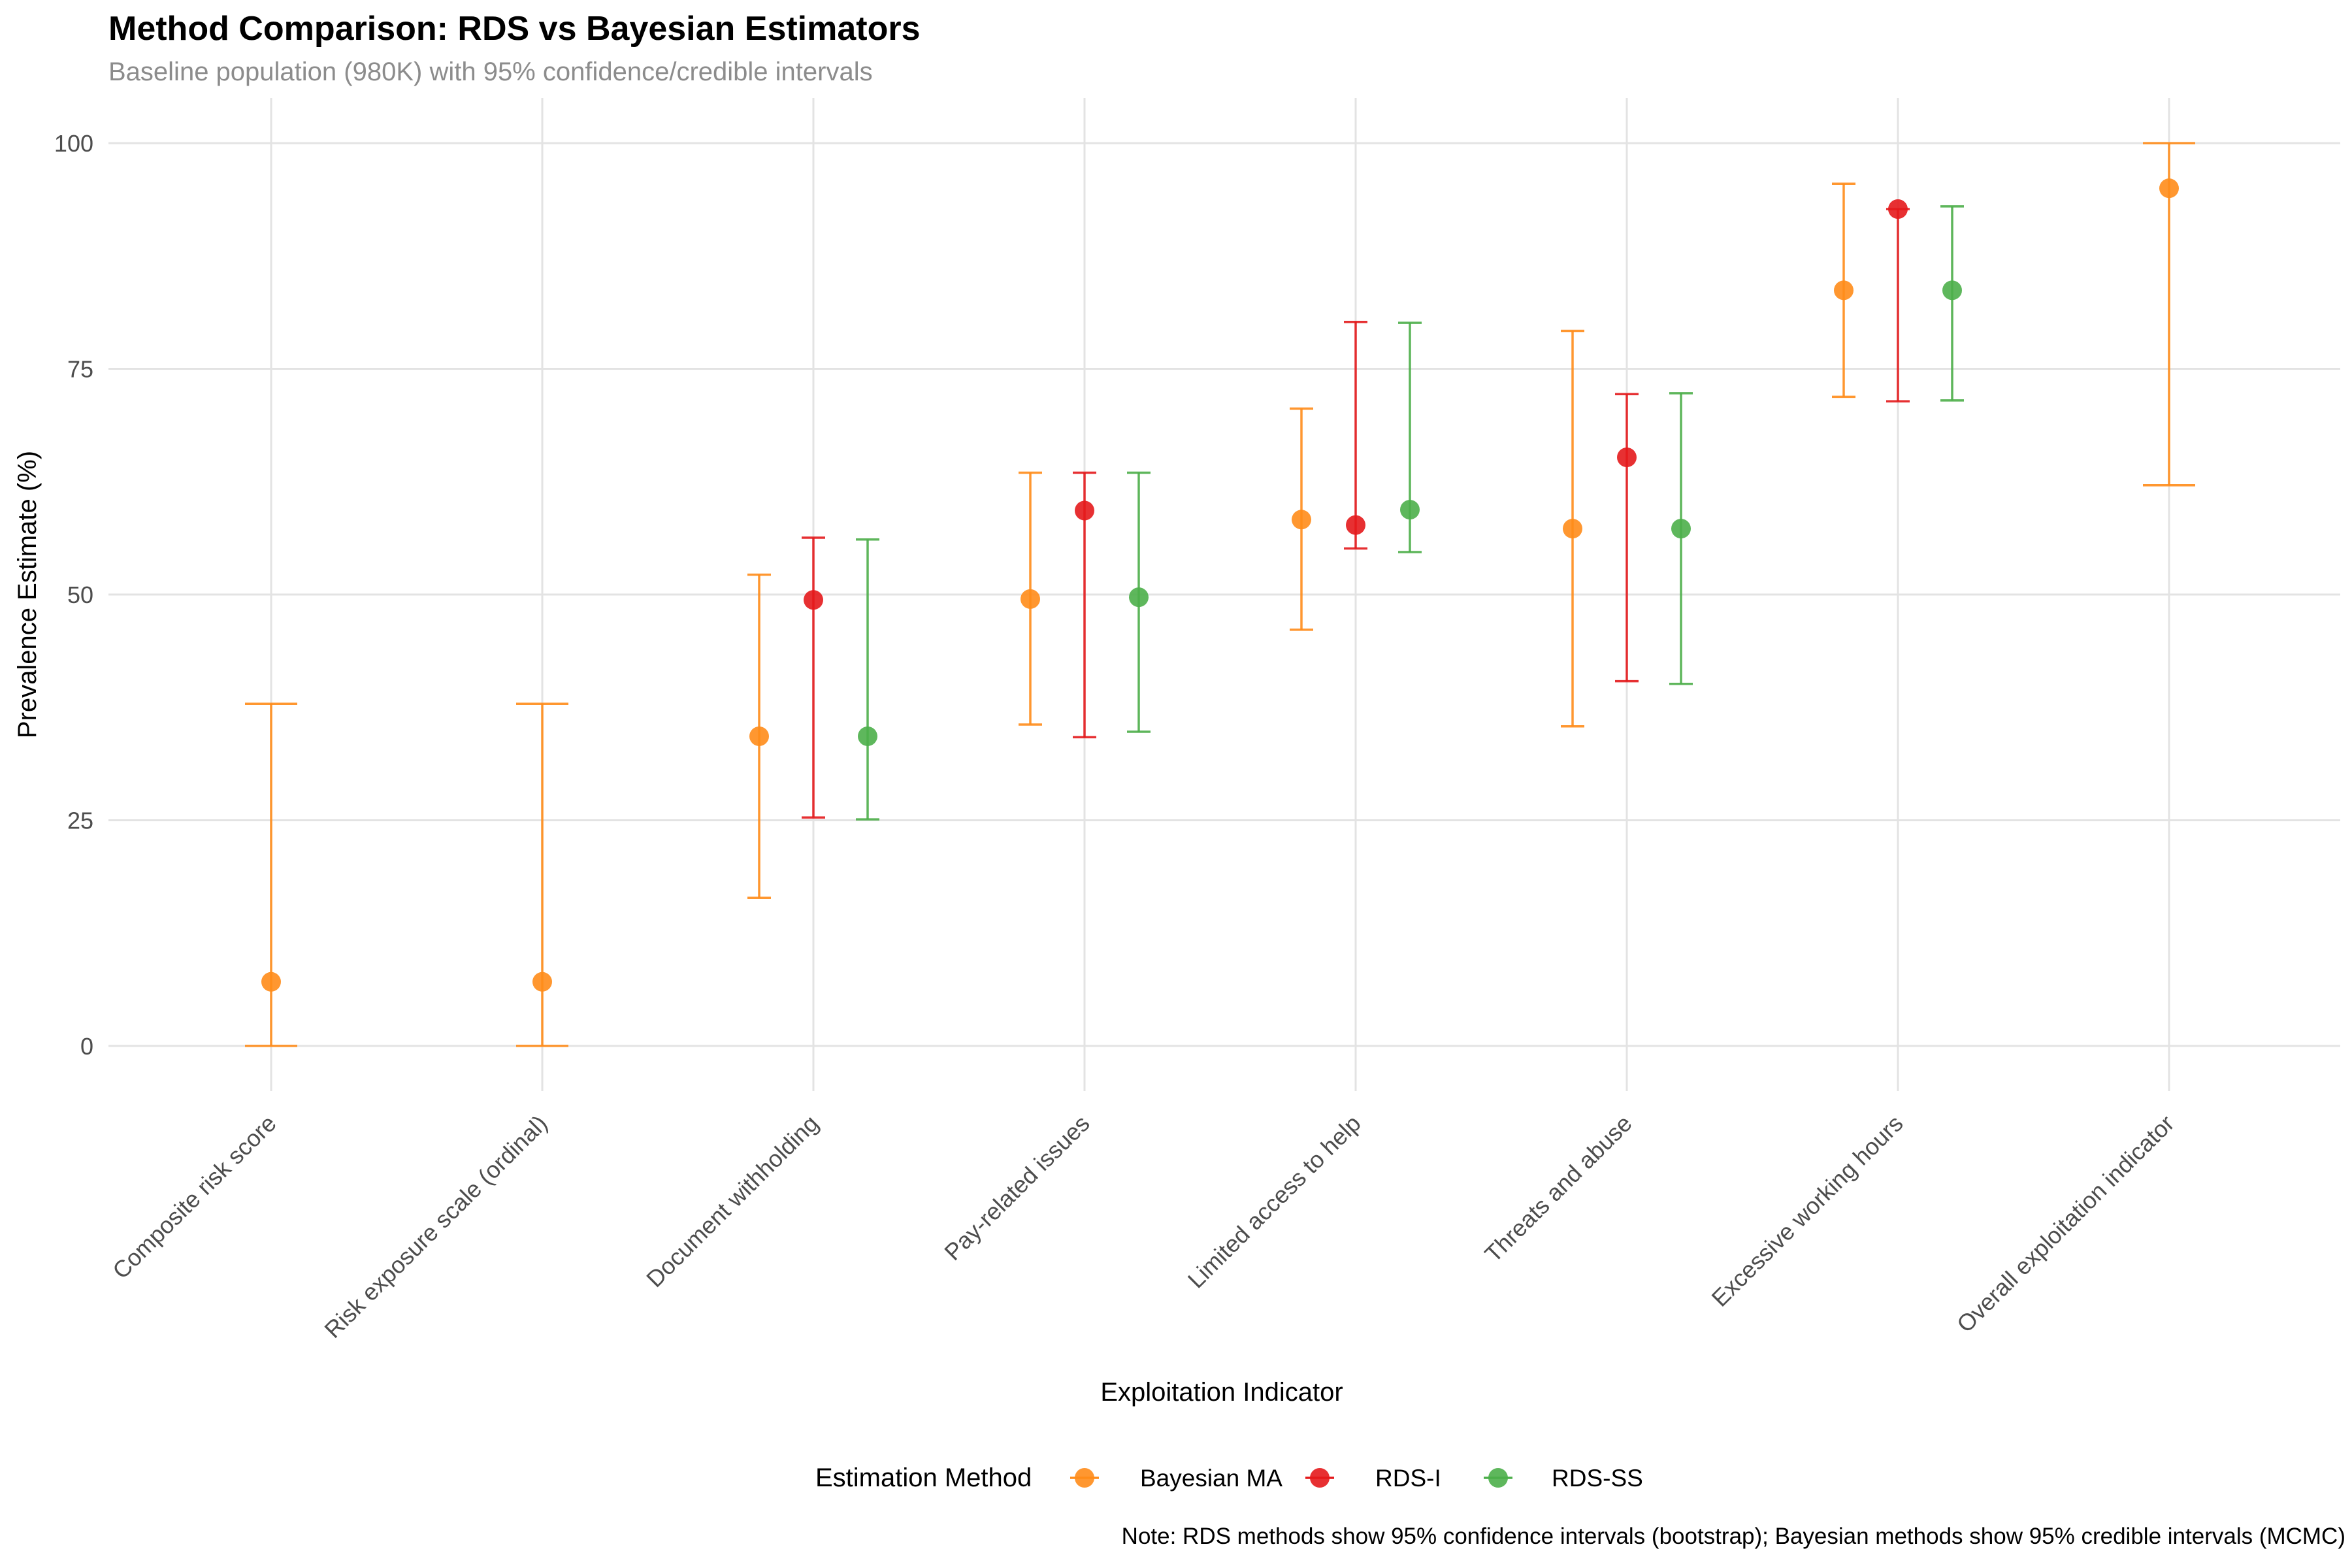 The width and height of the screenshot is (2352, 1568). Describe the element at coordinates (80, 820) in the screenshot. I see `y-tick-label-25: 25` at that location.